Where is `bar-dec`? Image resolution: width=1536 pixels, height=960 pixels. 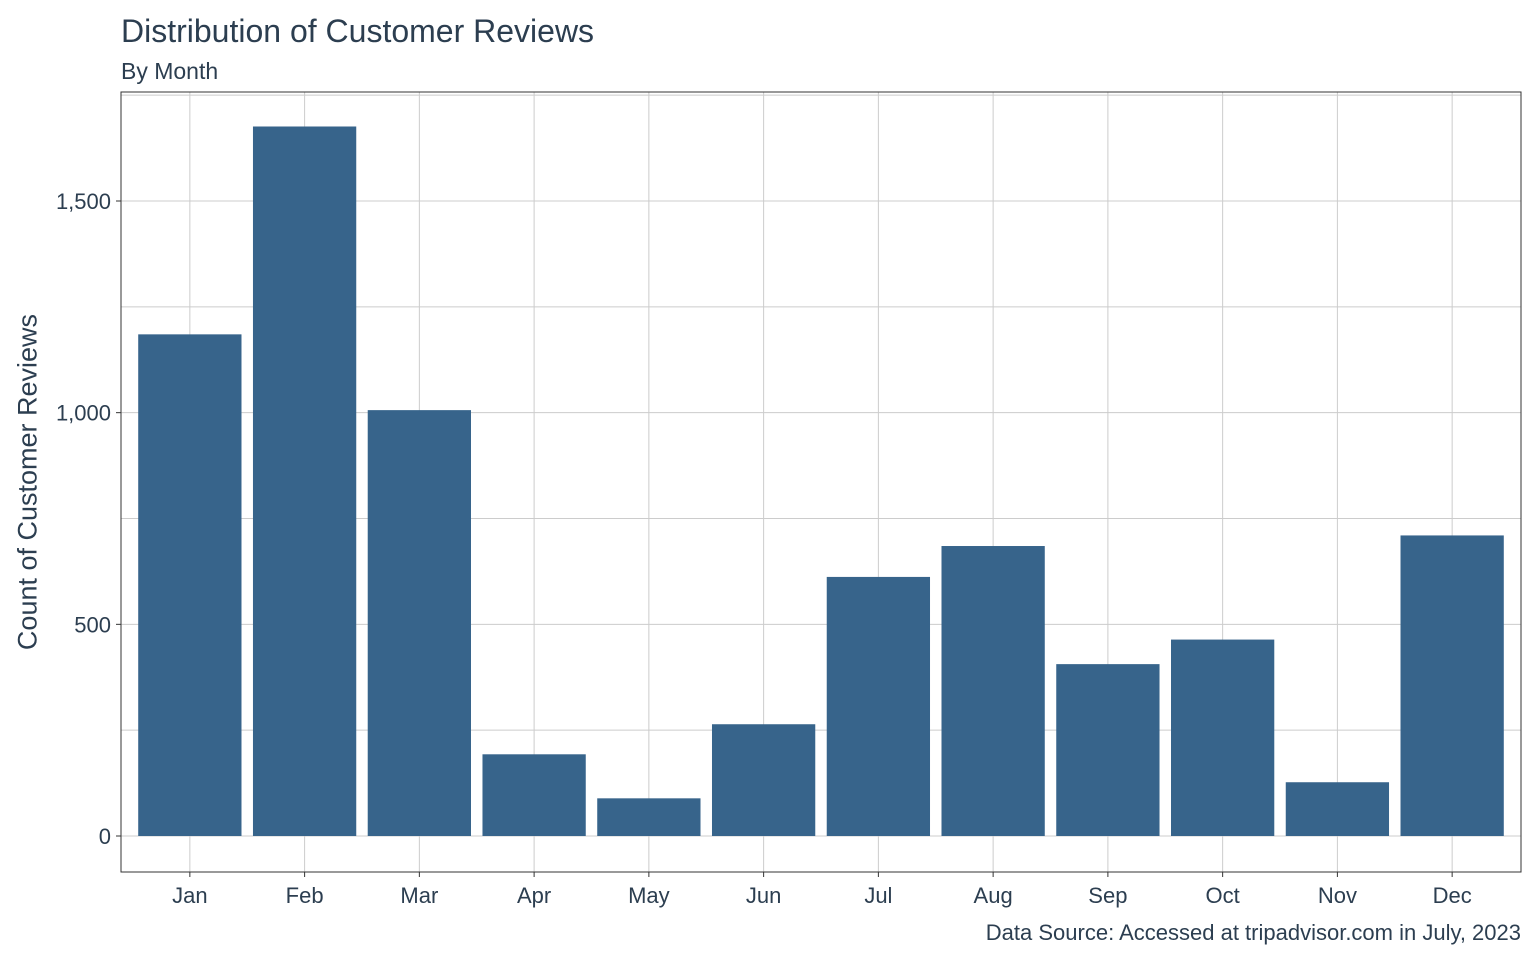 bar-dec is located at coordinates (1452, 685).